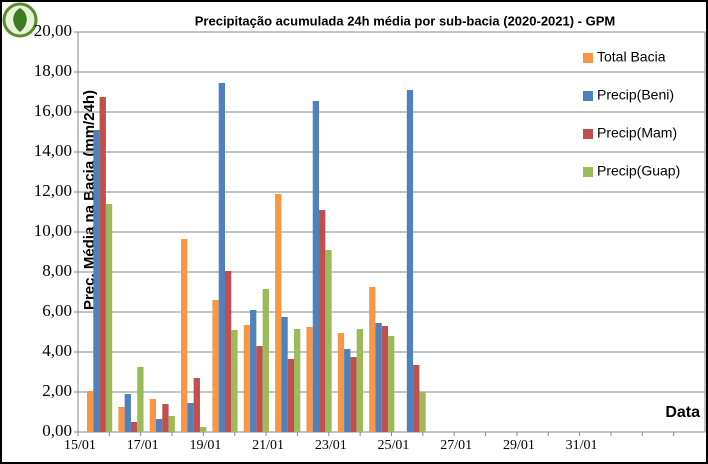 This screenshot has height=464, width=708. Describe the element at coordinates (331, 445) in the screenshot. I see `x-tick-label: 23/01` at that location.